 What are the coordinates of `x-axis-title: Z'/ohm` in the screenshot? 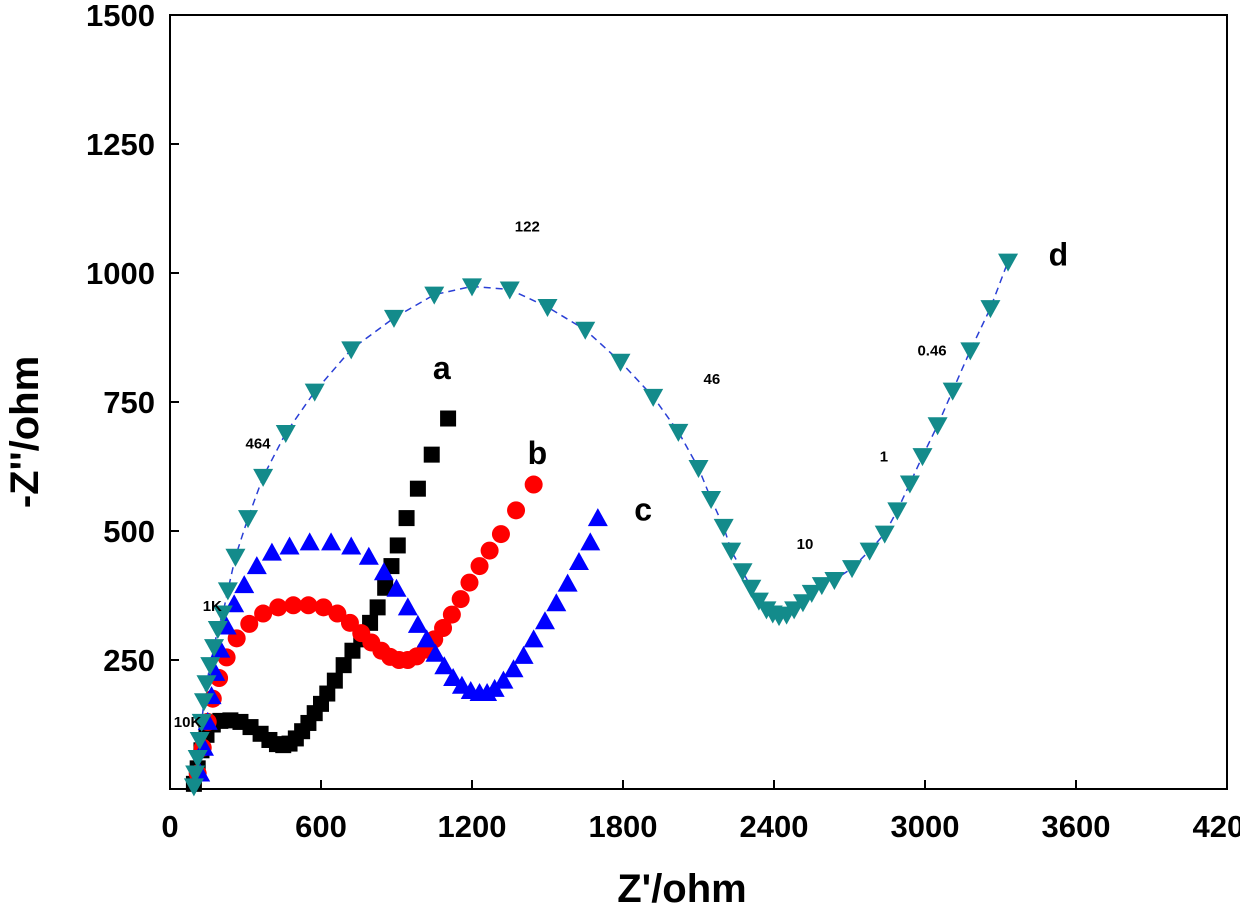 It's located at (682, 886).